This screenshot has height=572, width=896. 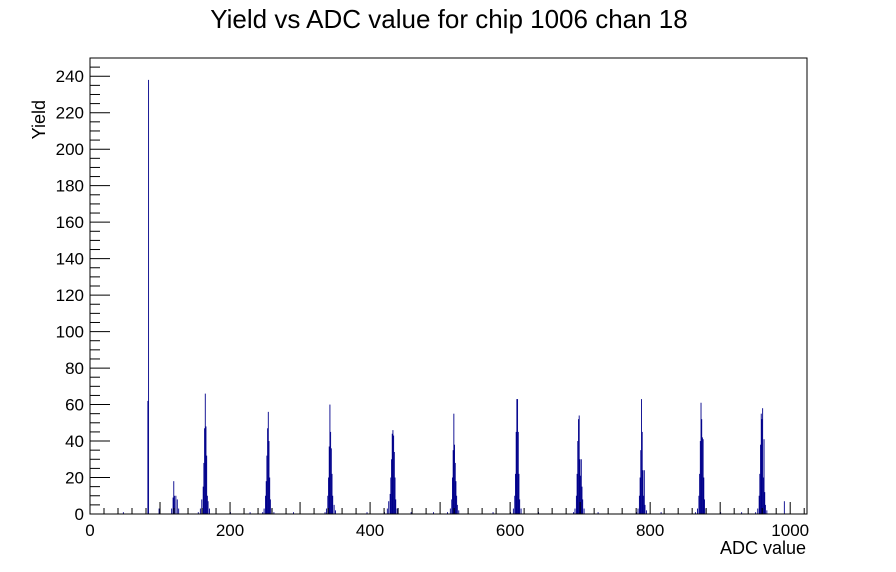 I want to click on y-tick-label: 60, so click(x=74, y=405).